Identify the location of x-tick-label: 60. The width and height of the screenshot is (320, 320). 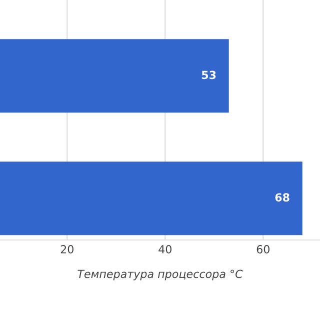
(263, 249).